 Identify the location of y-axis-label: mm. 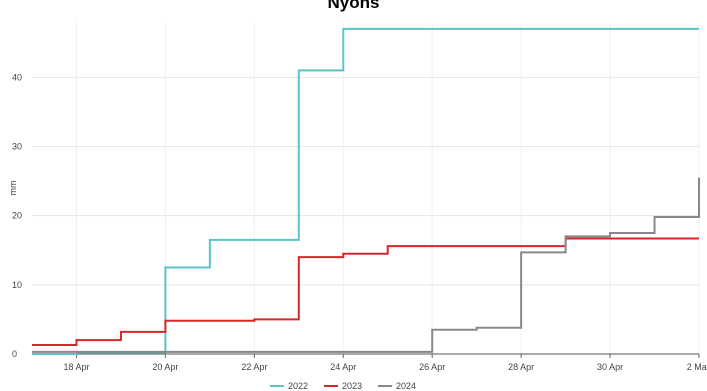
(13, 188).